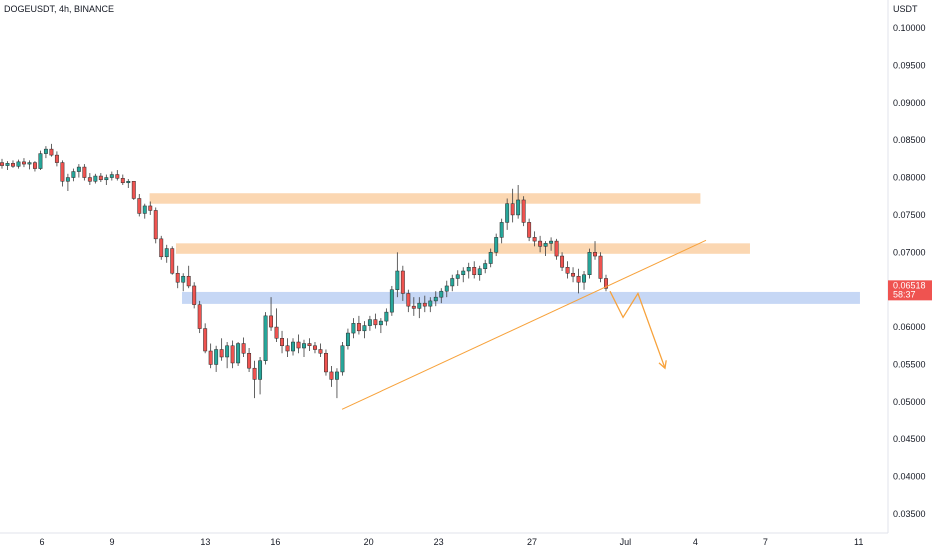 The image size is (932, 550). What do you see at coordinates (909, 28) in the screenshot?
I see `price-tick-label: 0.10000` at bounding box center [909, 28].